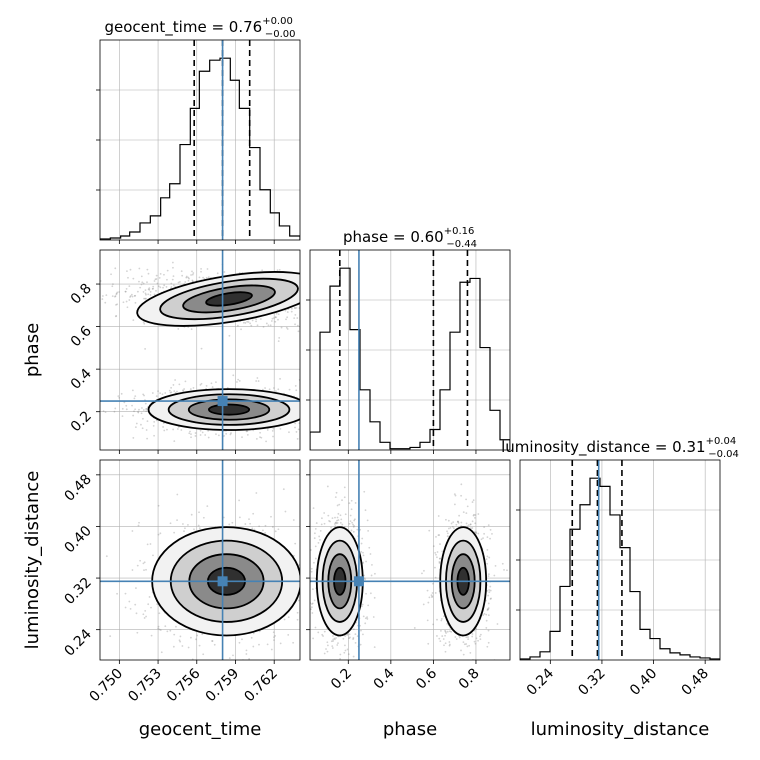  Describe the element at coordinates (620, 729) in the screenshot. I see `x-axis-label-luminosity_distance: luminosity_distance` at that location.